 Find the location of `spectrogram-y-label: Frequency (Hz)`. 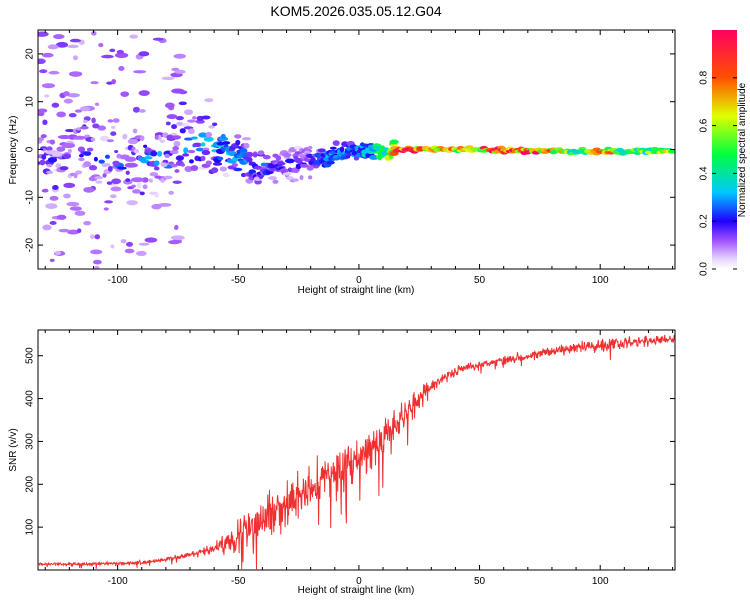

spectrogram-y-label: Frequency (Hz) is located at coordinates (13, 150).